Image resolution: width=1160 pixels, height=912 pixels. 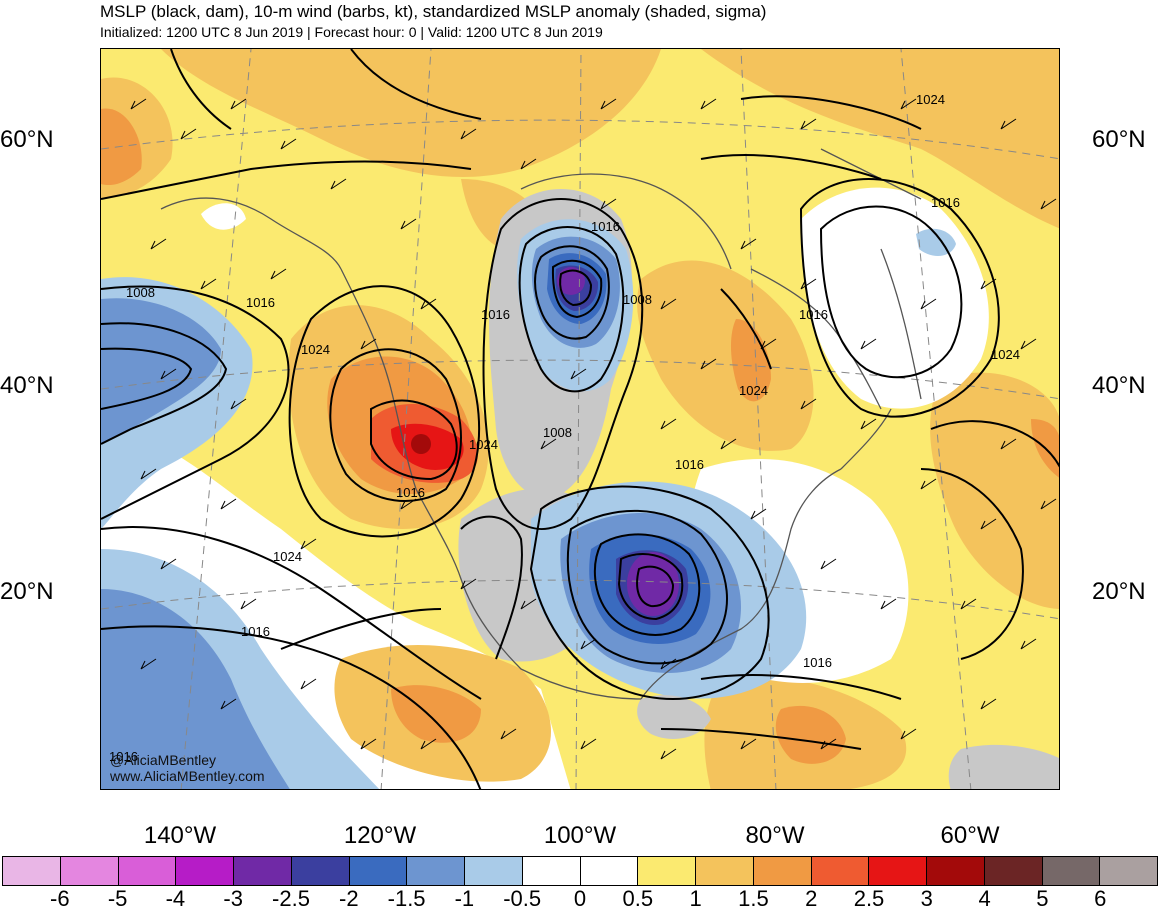 What do you see at coordinates (695, 898) in the screenshot?
I see `colorbar-tick-label: 1` at bounding box center [695, 898].